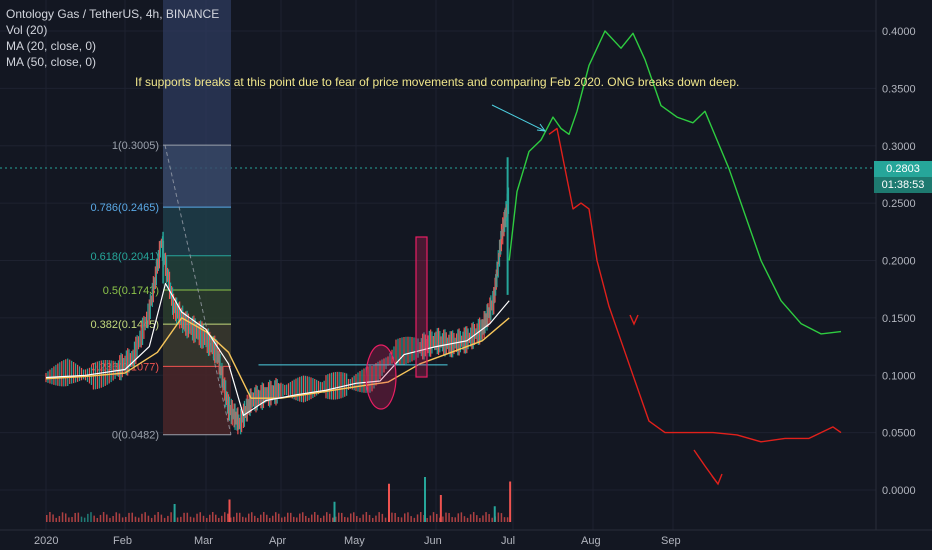 This screenshot has width=932, height=550. Describe the element at coordinates (354, 541) in the screenshot. I see `x-tick-label: May` at that location.